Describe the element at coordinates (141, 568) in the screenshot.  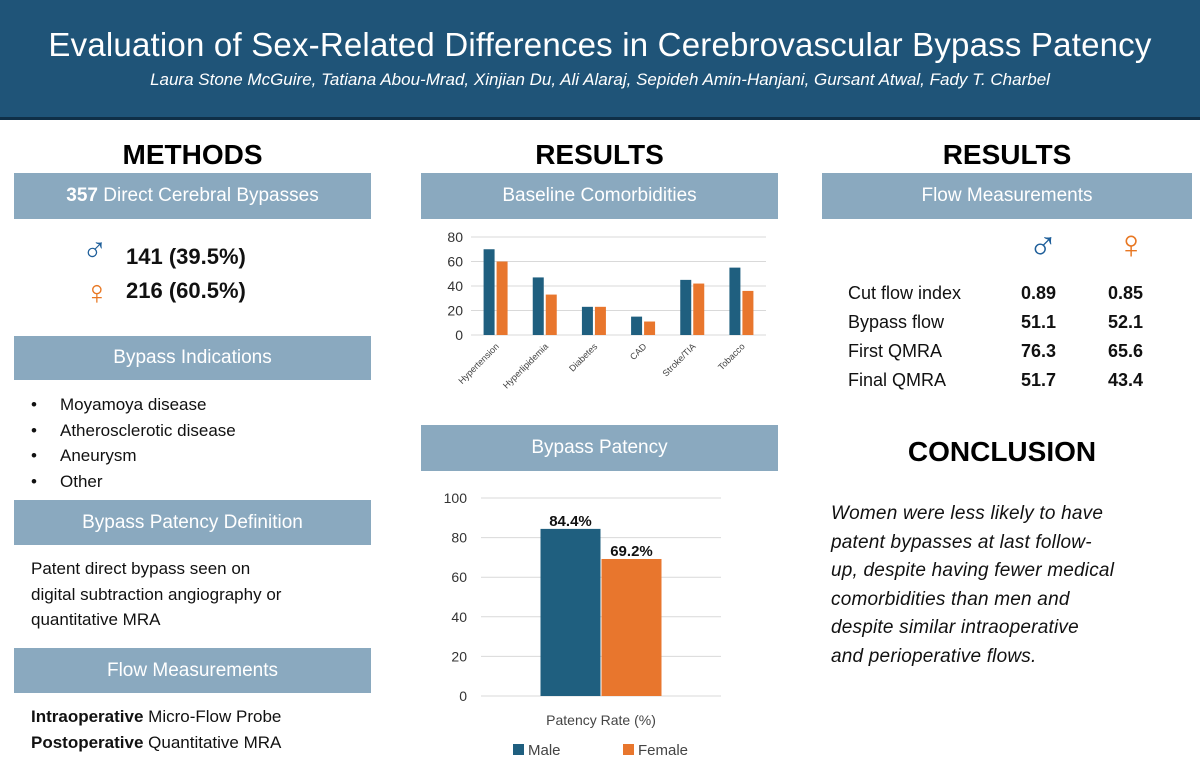
I see `patency-definition-line: Patent direct bypass seen on` at that location.